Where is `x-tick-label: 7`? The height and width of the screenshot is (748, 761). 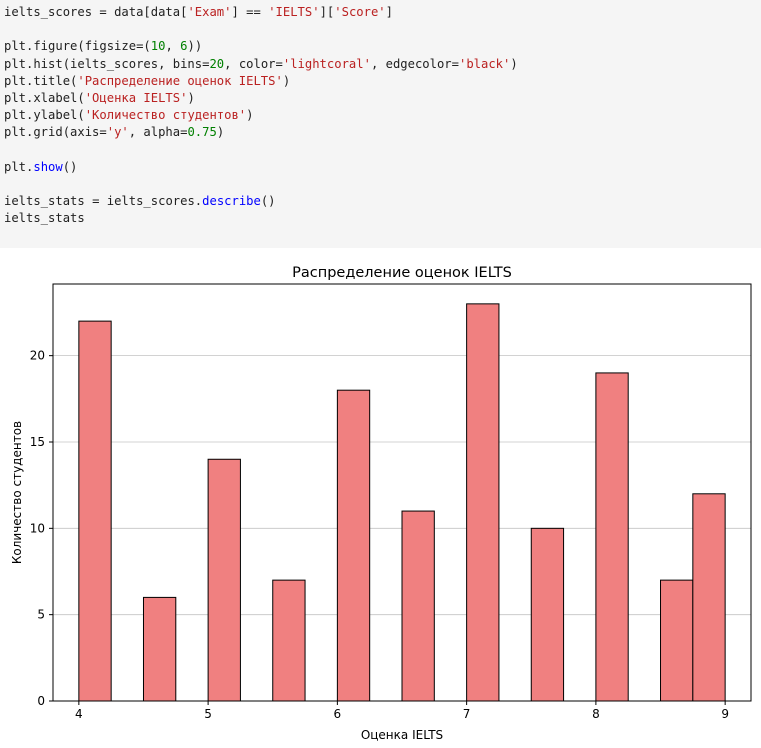
x-tick-label: 7 is located at coordinates (467, 714).